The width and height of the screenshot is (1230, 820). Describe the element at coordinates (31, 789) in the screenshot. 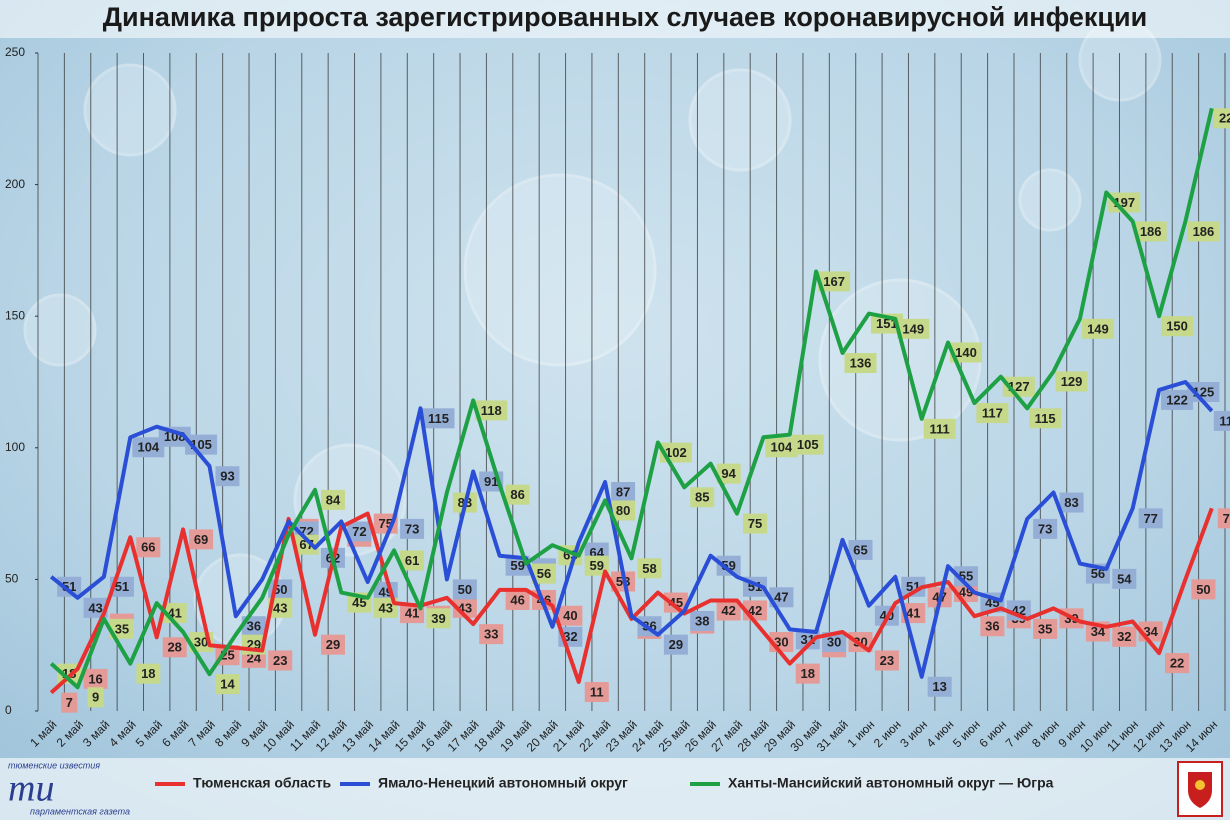

I see `logo-text: ти` at that location.